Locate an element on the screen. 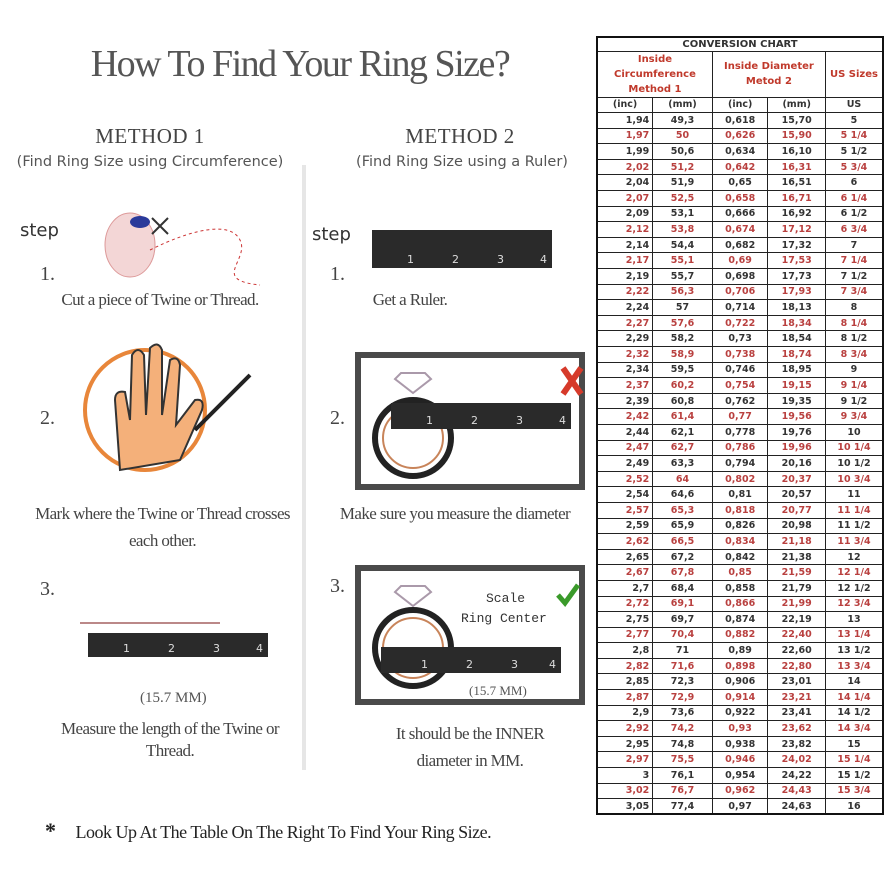 The width and height of the screenshot is (886, 895). table-row: 2,62 66,5 0,834 21,18 11 3/4 is located at coordinates (740, 541).